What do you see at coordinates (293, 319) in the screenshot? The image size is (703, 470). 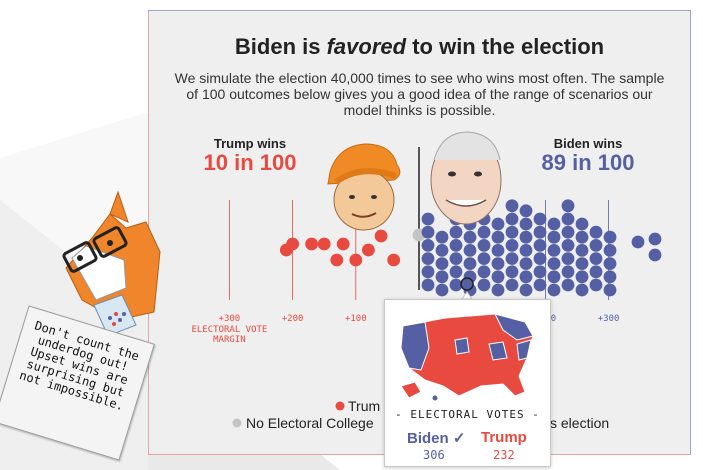 I see `x-tick-label: +200` at bounding box center [293, 319].